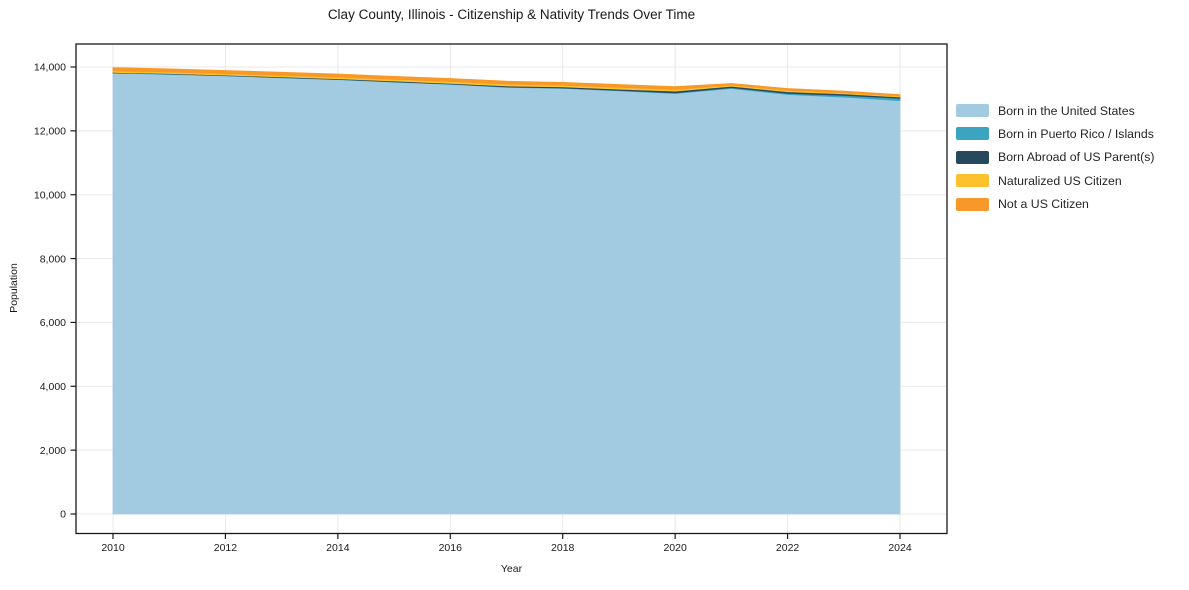 The width and height of the screenshot is (1189, 590). Describe the element at coordinates (50, 195) in the screenshot. I see `y-tick-label: 10,000` at that location.